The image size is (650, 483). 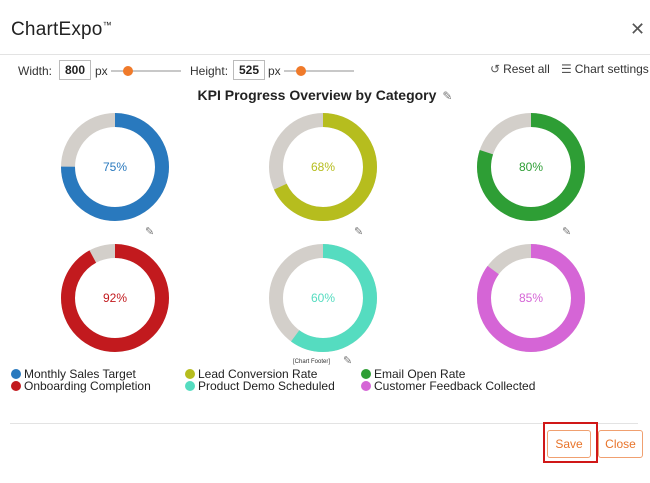 I want to click on donut-value-label: 75%, so click(x=115, y=167).